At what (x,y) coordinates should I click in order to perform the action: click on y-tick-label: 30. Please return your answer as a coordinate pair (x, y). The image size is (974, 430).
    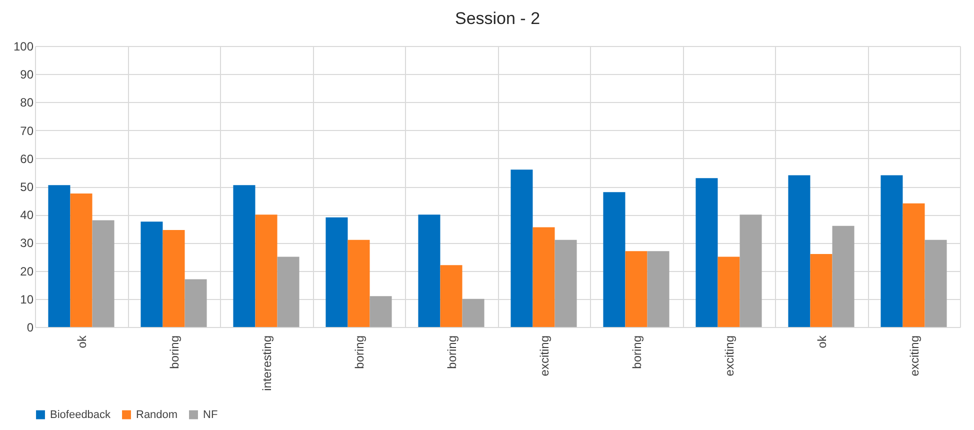
    Looking at the image, I should click on (27, 243).